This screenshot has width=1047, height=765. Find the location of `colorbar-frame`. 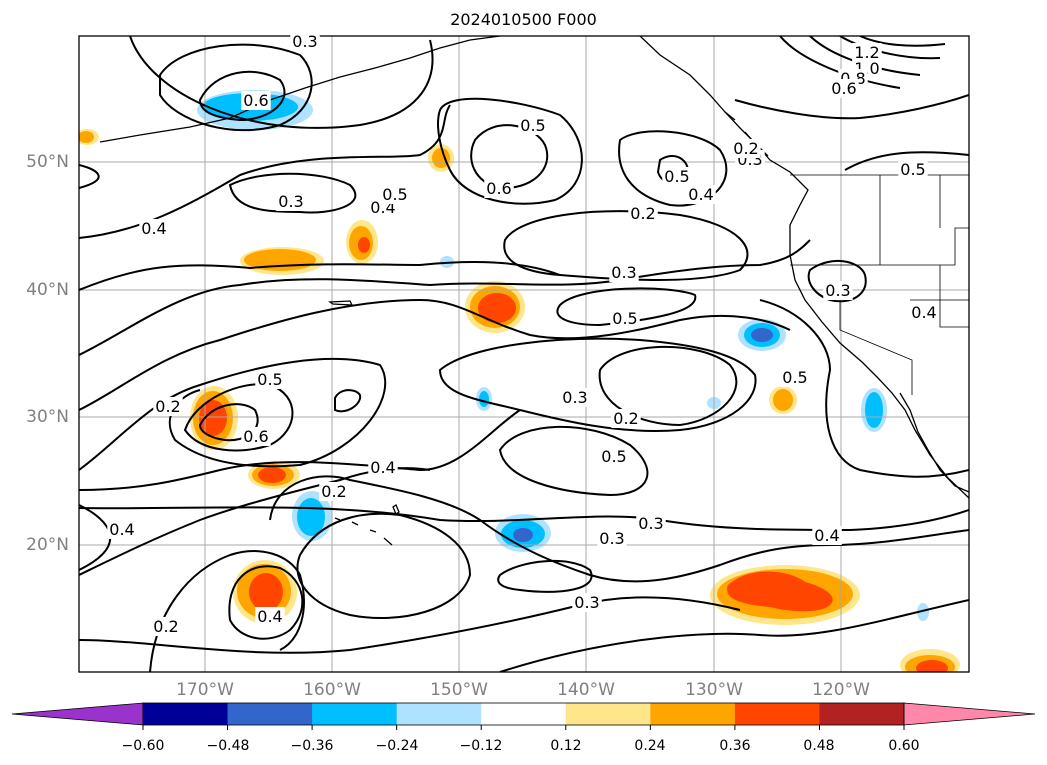

colorbar-frame is located at coordinates (523, 714).